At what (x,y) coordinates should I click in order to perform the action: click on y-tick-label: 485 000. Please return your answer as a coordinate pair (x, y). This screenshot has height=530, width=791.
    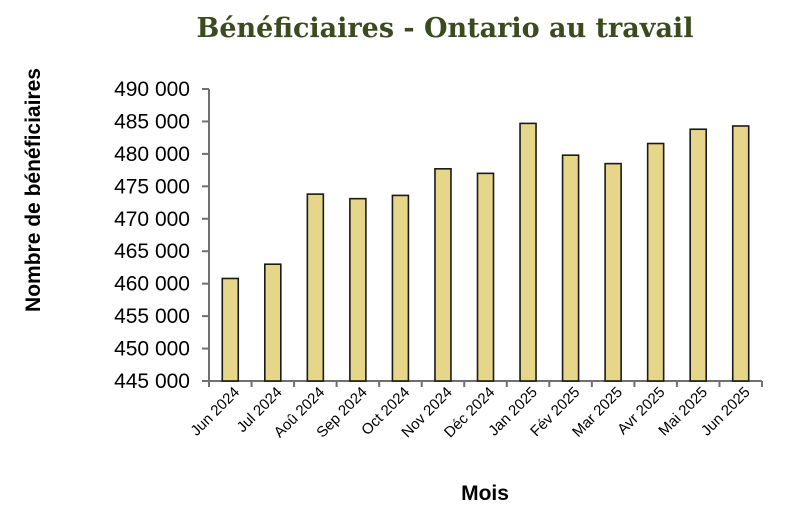
    Looking at the image, I should click on (152, 121).